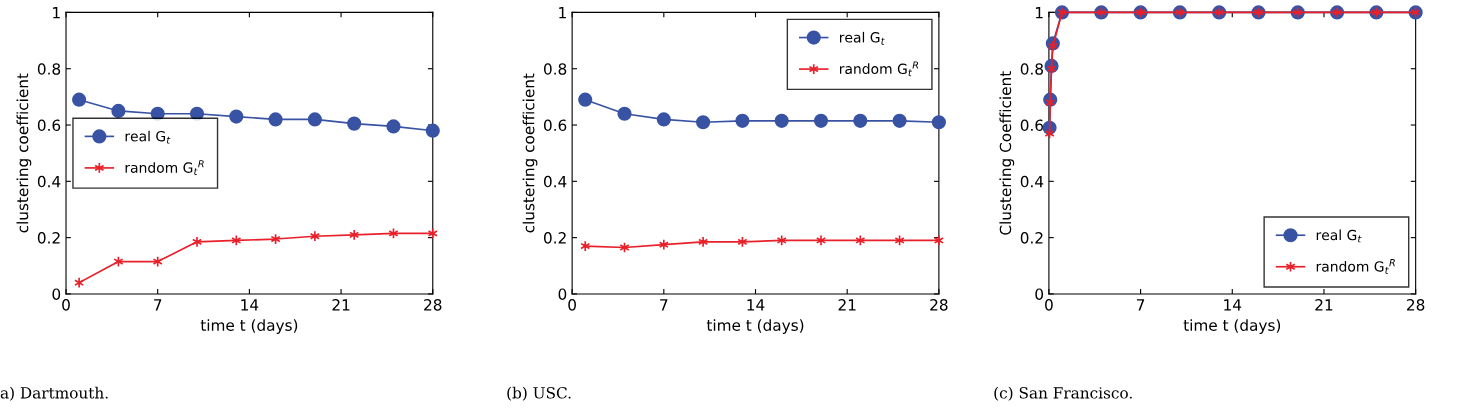  I want to click on text: (c) San Francisco., so click(1063, 393).